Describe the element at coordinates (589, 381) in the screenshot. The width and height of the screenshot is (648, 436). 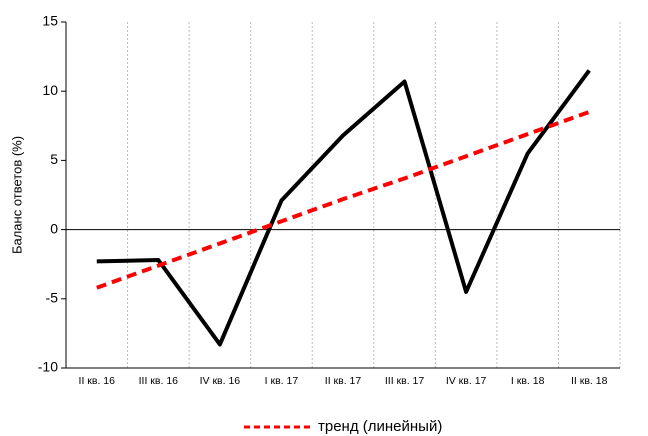
I see `x-tick-label: II кв. 18` at that location.